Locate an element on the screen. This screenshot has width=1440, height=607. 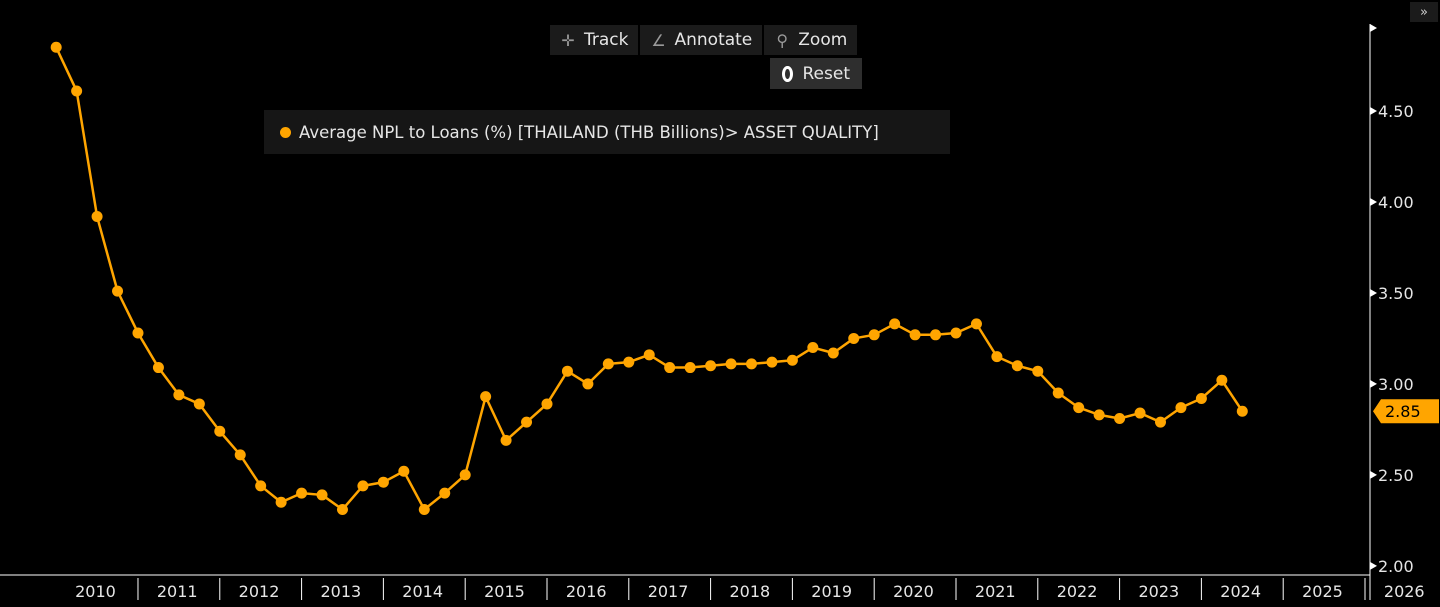
x-tick-label: 2024 is located at coordinates (1240, 591).